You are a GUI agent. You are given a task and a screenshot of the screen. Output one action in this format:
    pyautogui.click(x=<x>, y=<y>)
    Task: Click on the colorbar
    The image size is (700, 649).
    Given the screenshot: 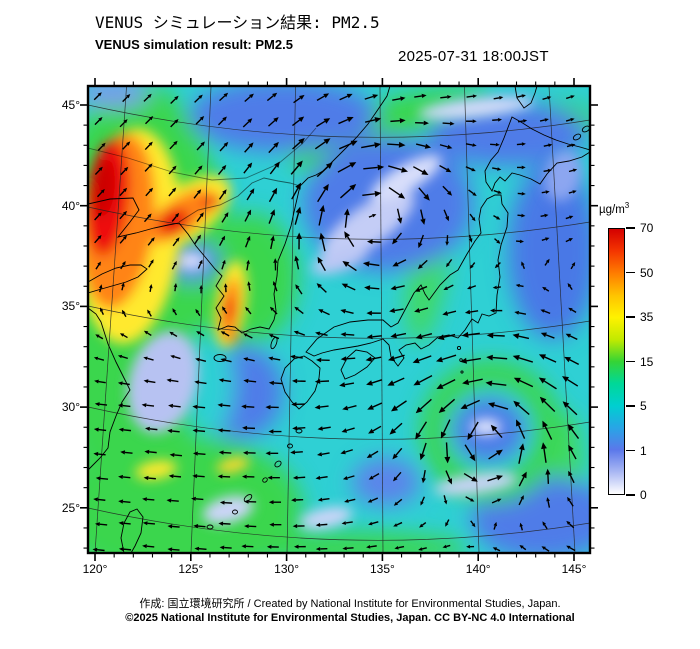 What is the action you would take?
    pyautogui.click(x=616, y=361)
    